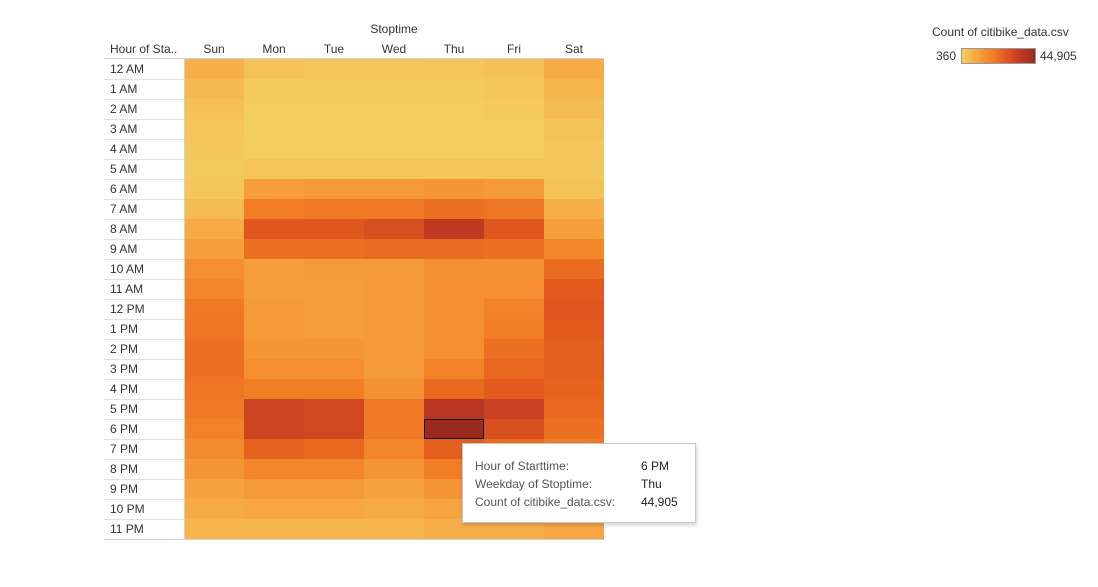 This screenshot has width=1098, height=587. What do you see at coordinates (334, 309) in the screenshot?
I see `heatmap-cell-12-pm-tue` at bounding box center [334, 309].